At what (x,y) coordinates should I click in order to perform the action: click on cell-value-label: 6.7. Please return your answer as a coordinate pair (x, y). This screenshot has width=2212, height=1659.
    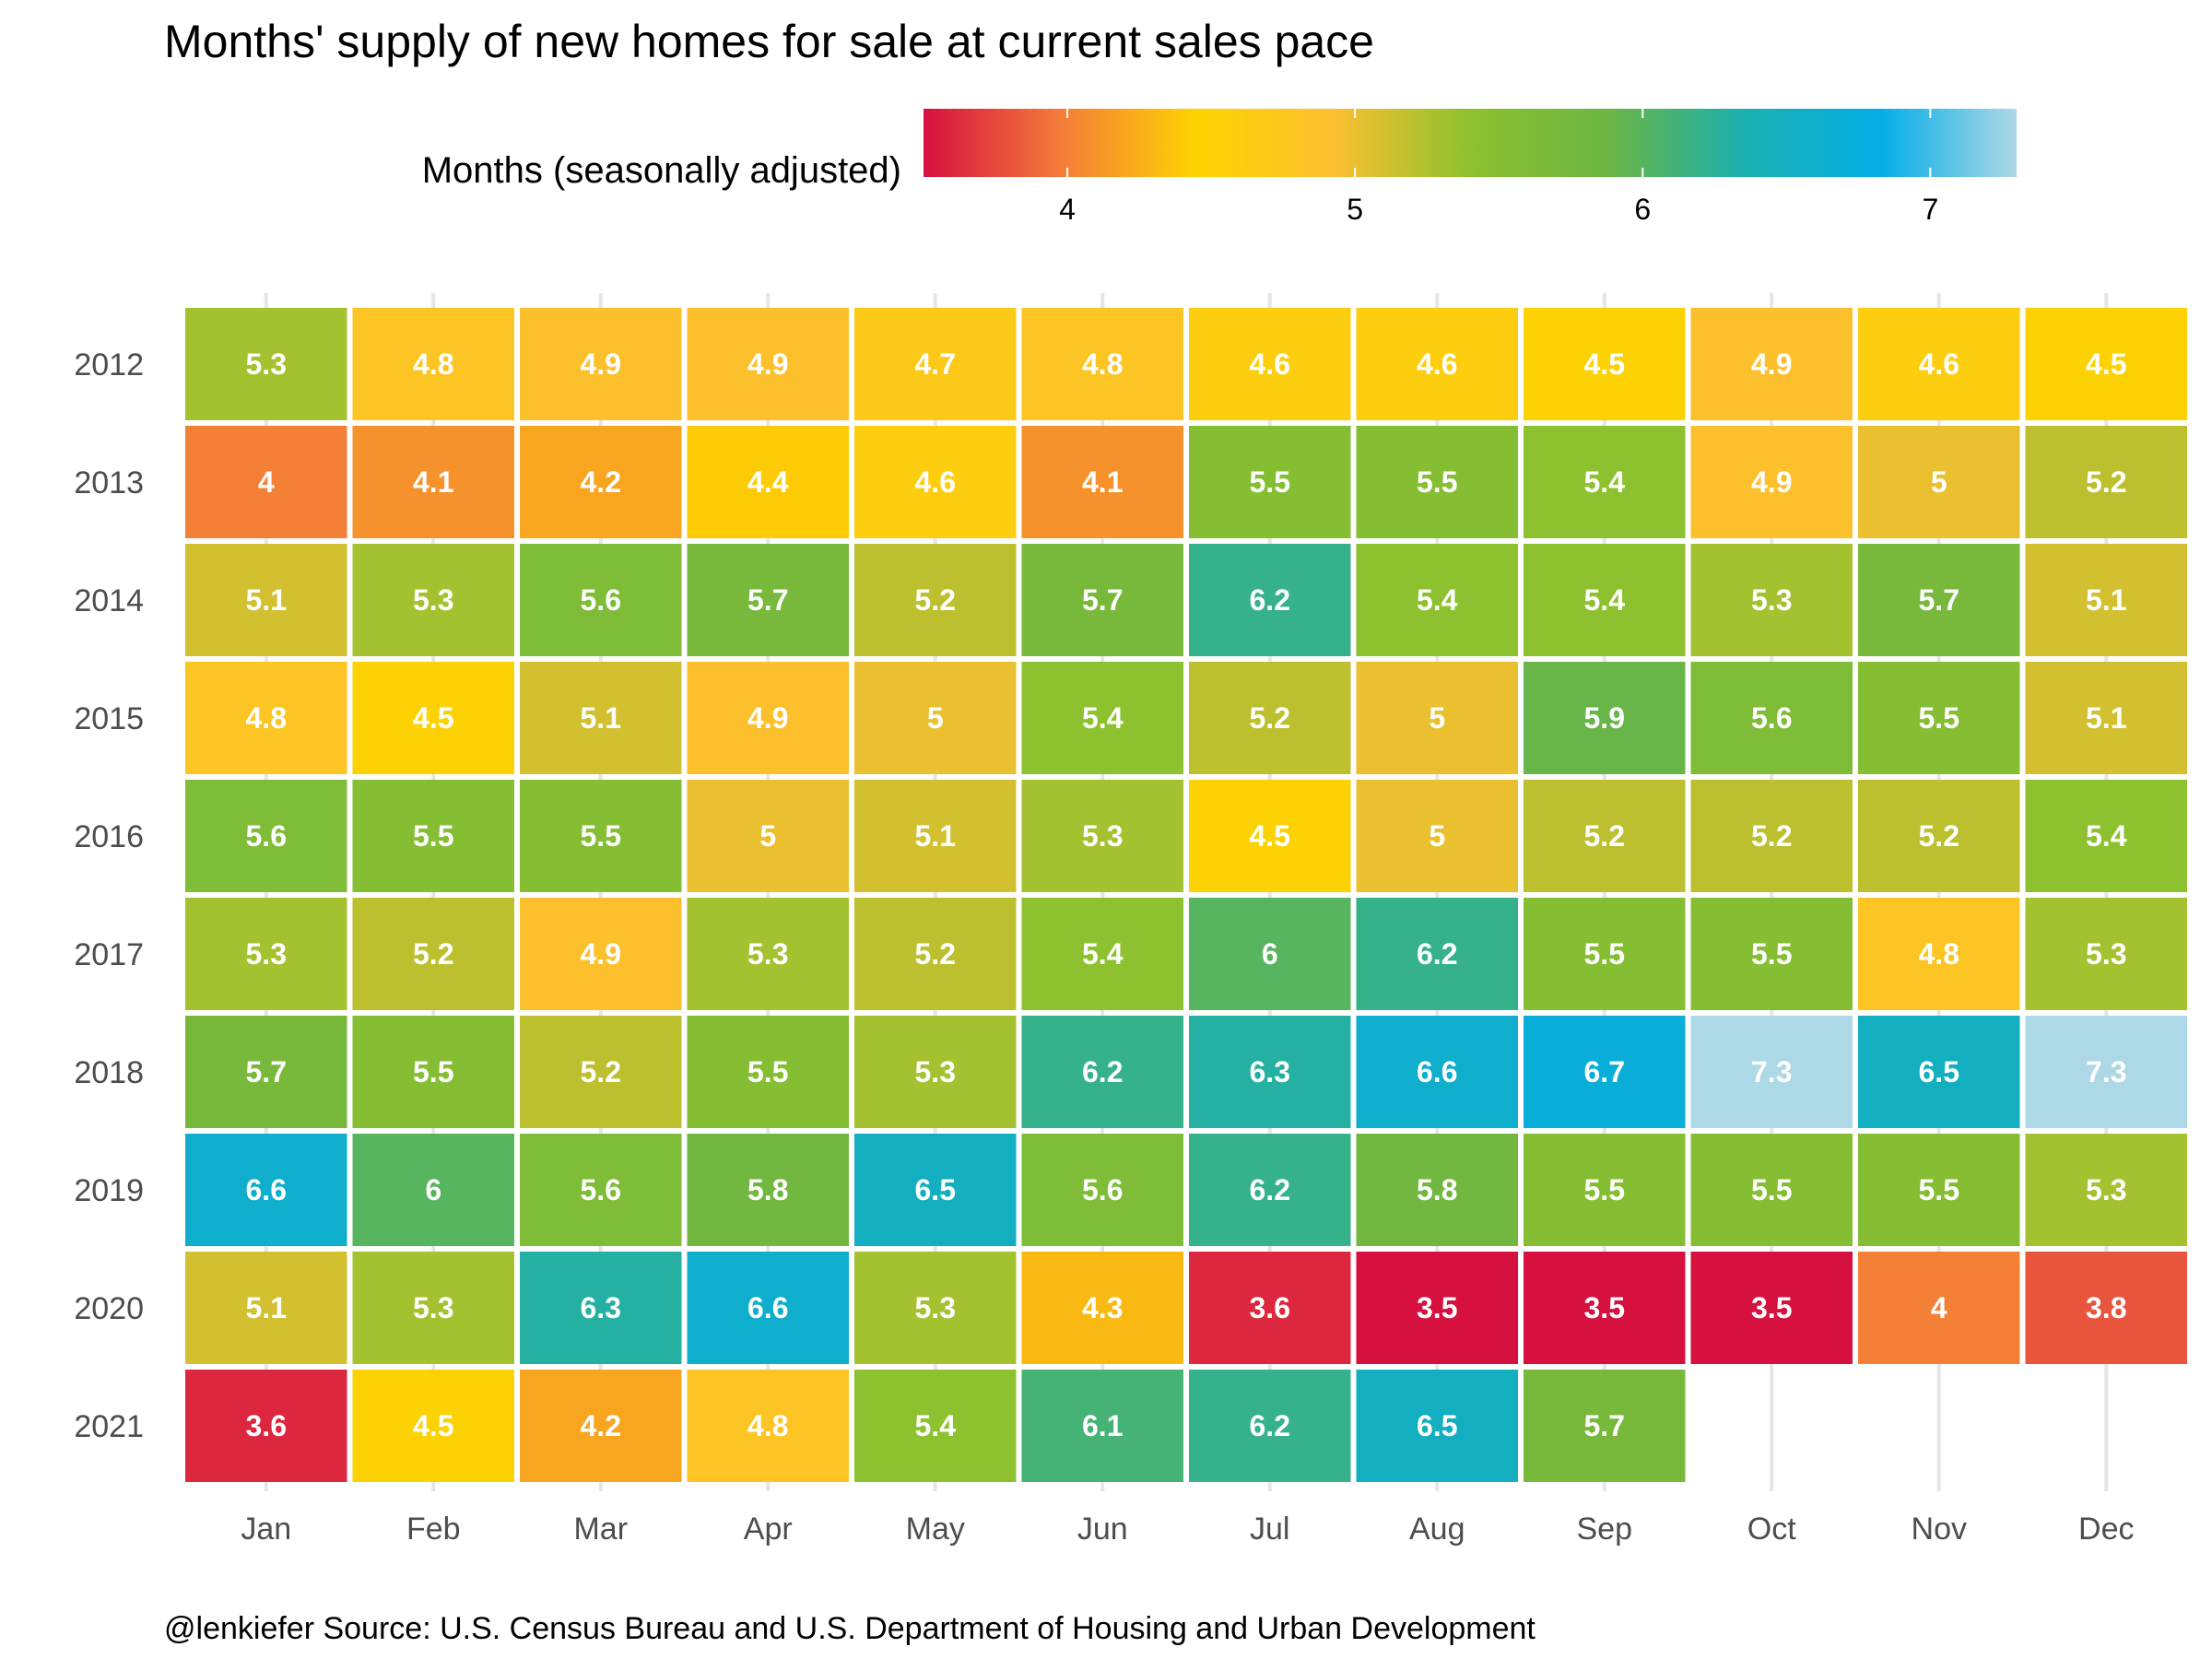
    Looking at the image, I should click on (1604, 1071).